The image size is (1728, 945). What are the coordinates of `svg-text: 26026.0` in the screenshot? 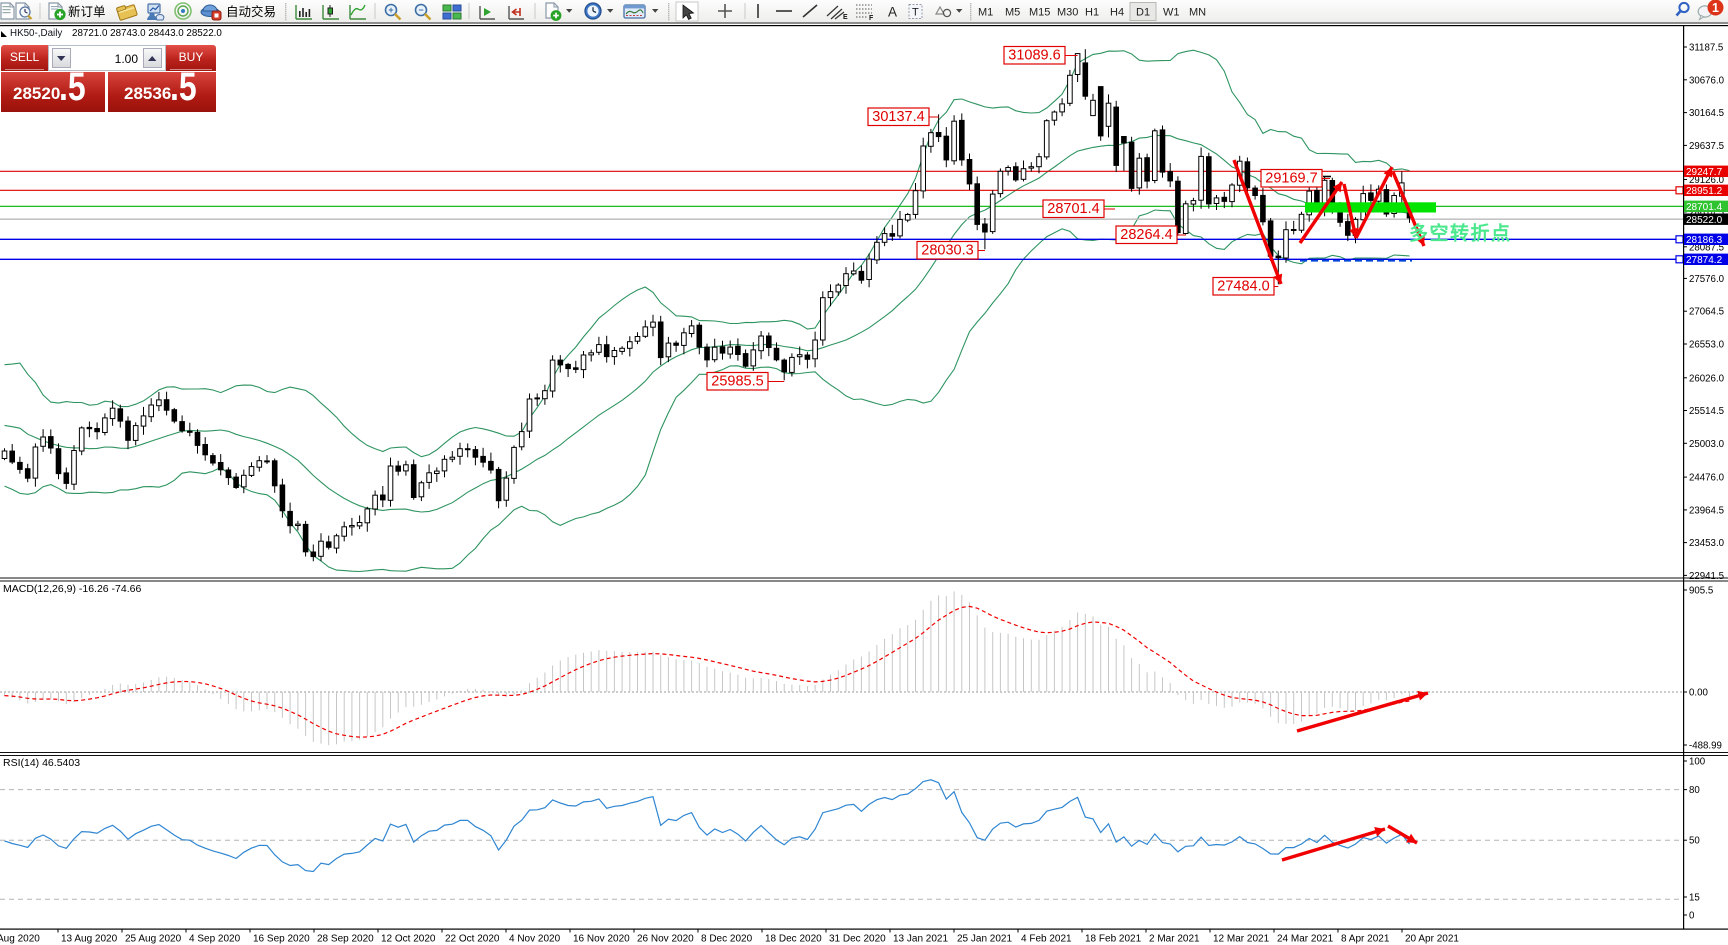 It's located at (1707, 378).